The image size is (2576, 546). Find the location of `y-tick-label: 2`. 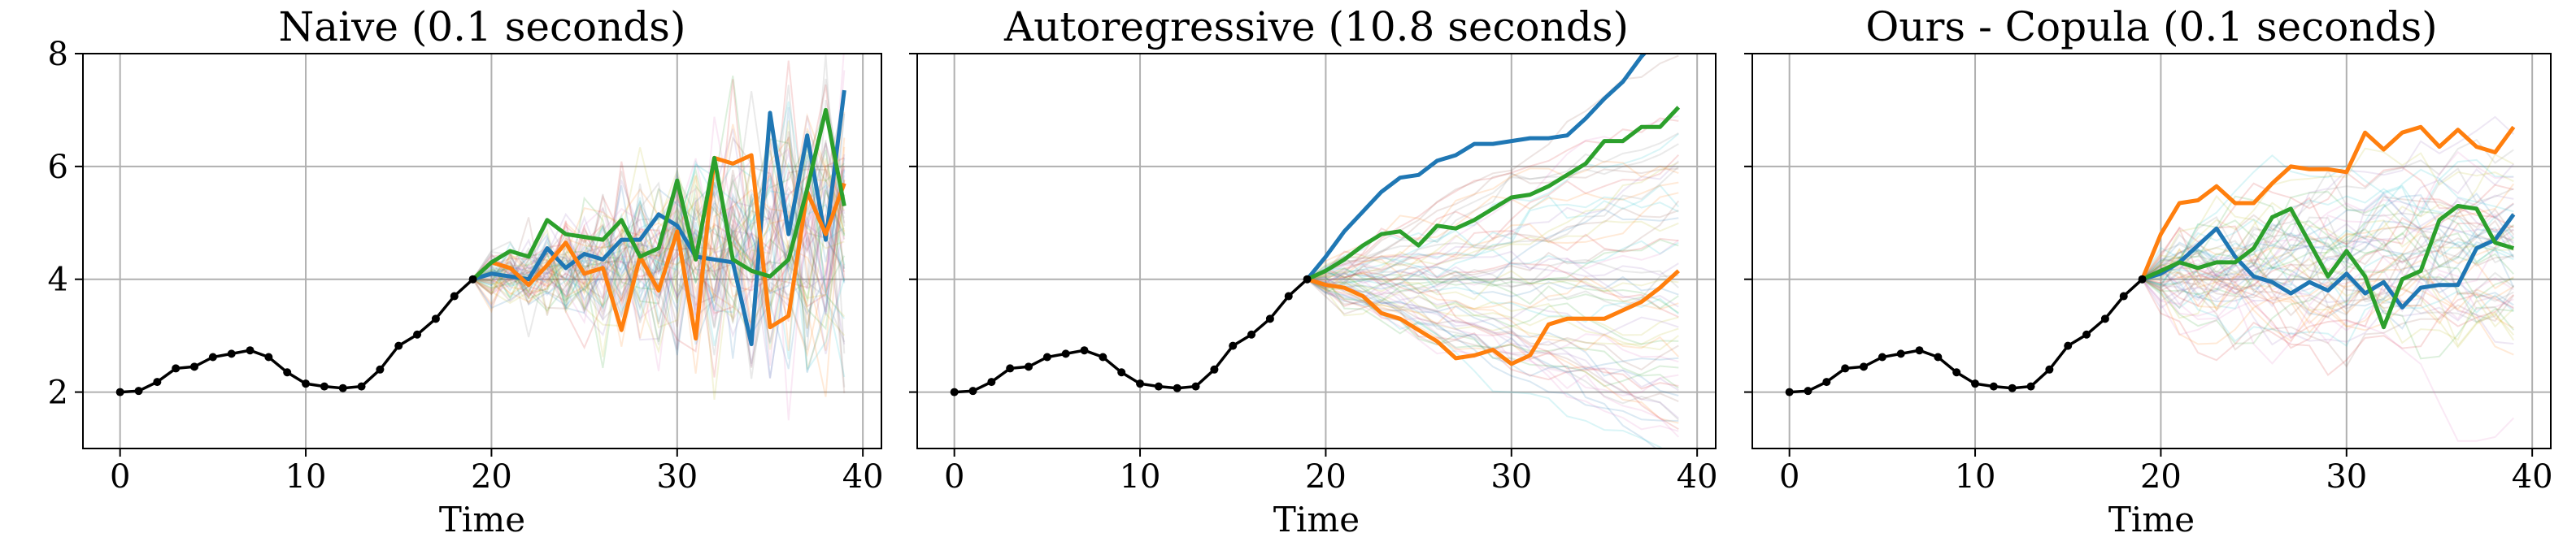

y-tick-label: 2 is located at coordinates (58, 393).